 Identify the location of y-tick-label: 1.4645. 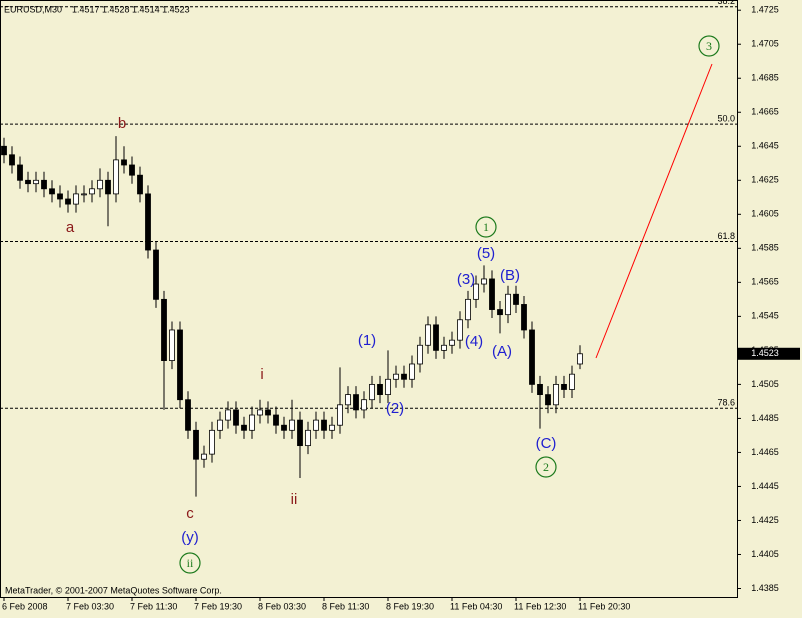
(765, 146).